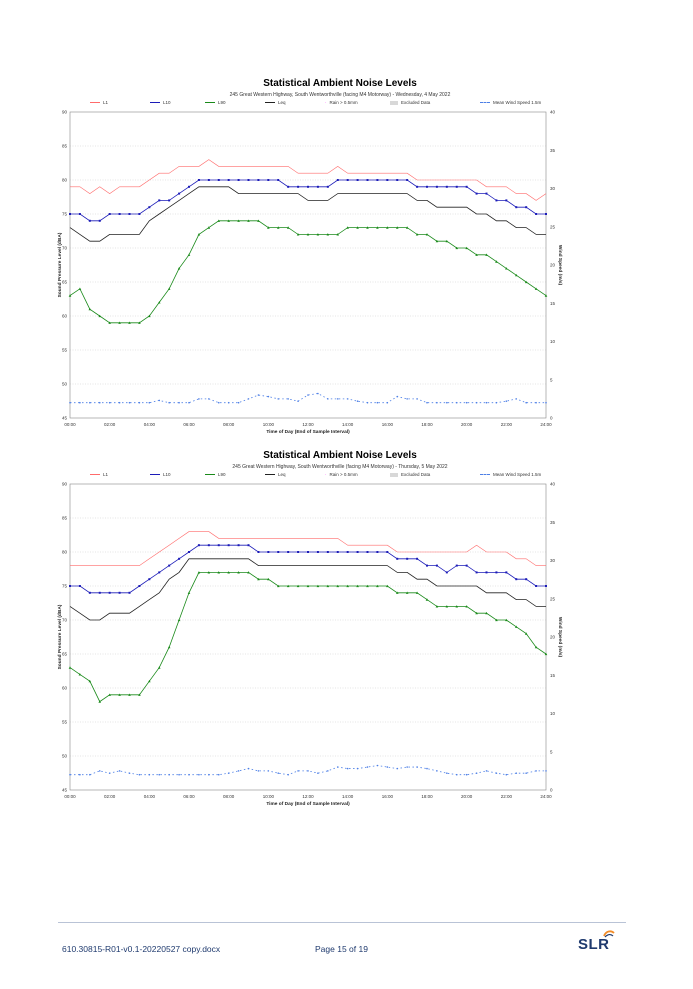 Image resolution: width=693 pixels, height=989 pixels. What do you see at coordinates (160, 474) in the screenshot?
I see `legend-l10: L10` at bounding box center [160, 474].